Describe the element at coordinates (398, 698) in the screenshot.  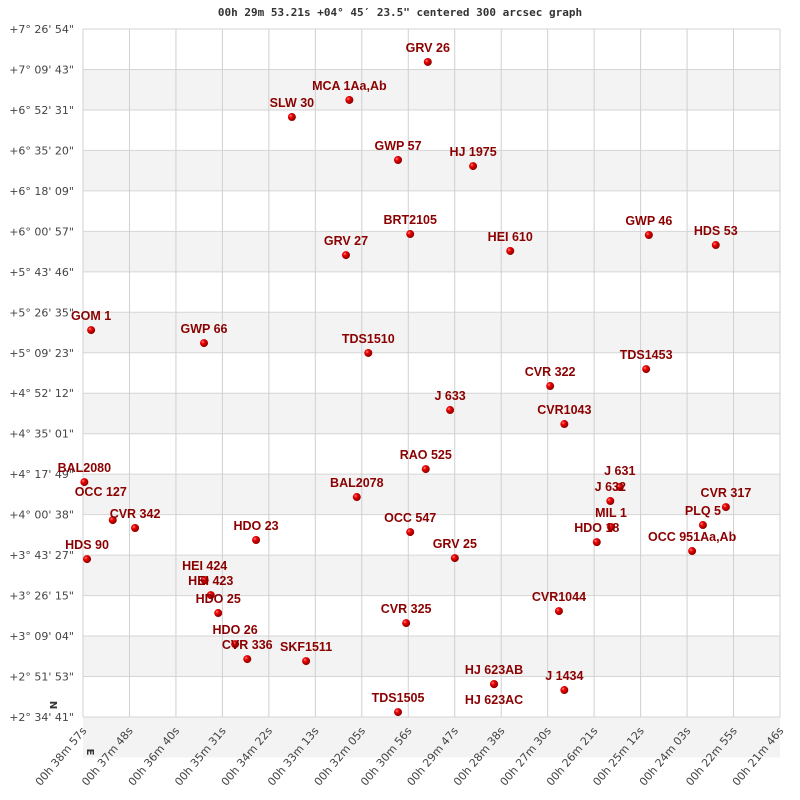
I see `star-label: TDS1505` at that location.